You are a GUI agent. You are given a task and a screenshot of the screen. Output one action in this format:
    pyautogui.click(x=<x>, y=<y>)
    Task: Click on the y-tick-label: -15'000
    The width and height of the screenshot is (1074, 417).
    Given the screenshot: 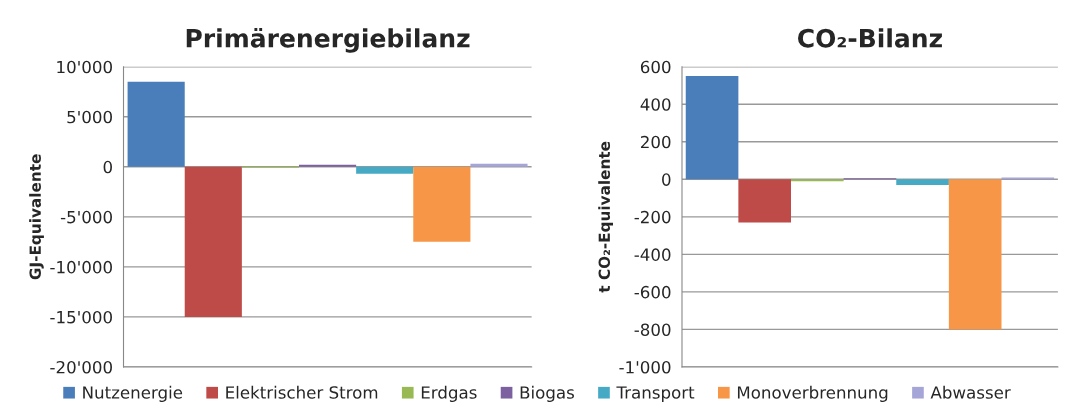 What is the action you would take?
    pyautogui.click(x=81, y=317)
    